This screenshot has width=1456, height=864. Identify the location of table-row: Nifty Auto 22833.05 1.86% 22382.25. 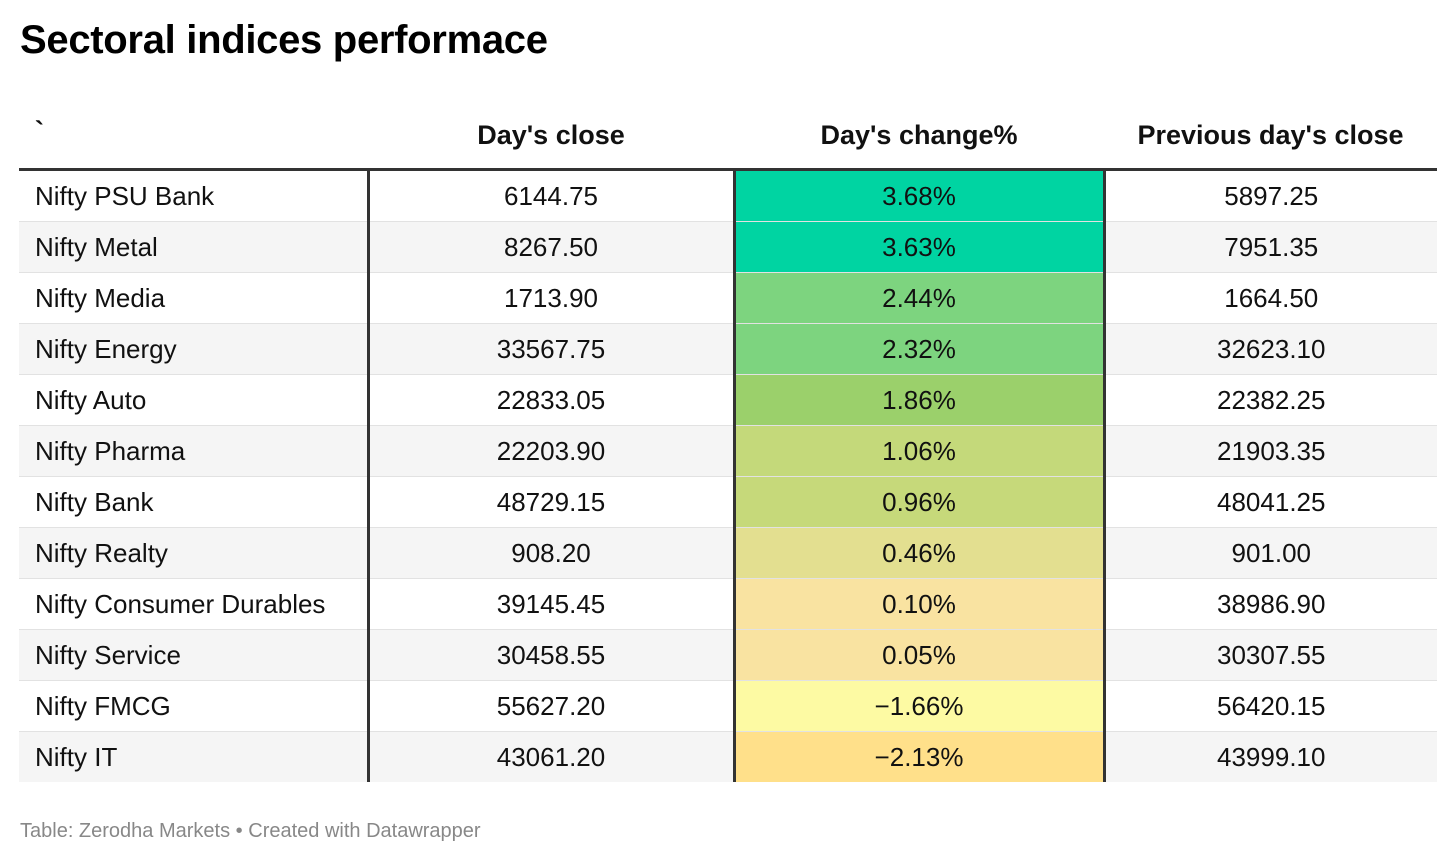
(728, 400).